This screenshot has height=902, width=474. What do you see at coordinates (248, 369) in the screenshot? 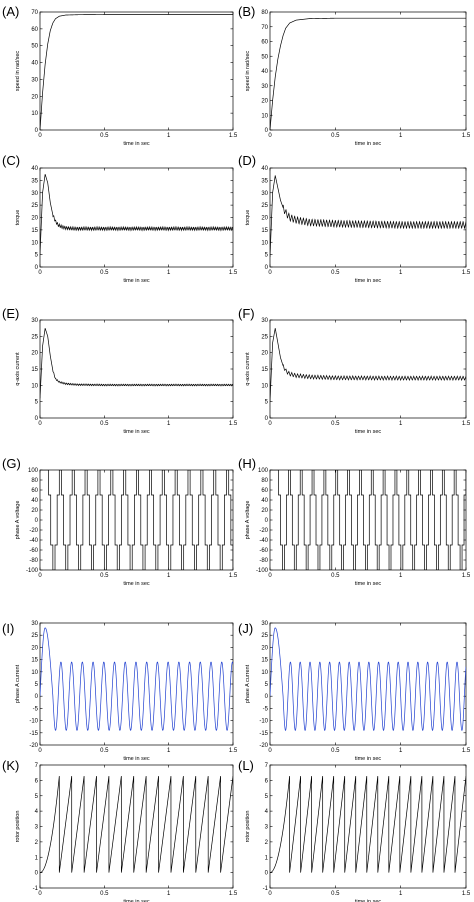
I see `y-axis-label: q-axis current` at bounding box center [248, 369].